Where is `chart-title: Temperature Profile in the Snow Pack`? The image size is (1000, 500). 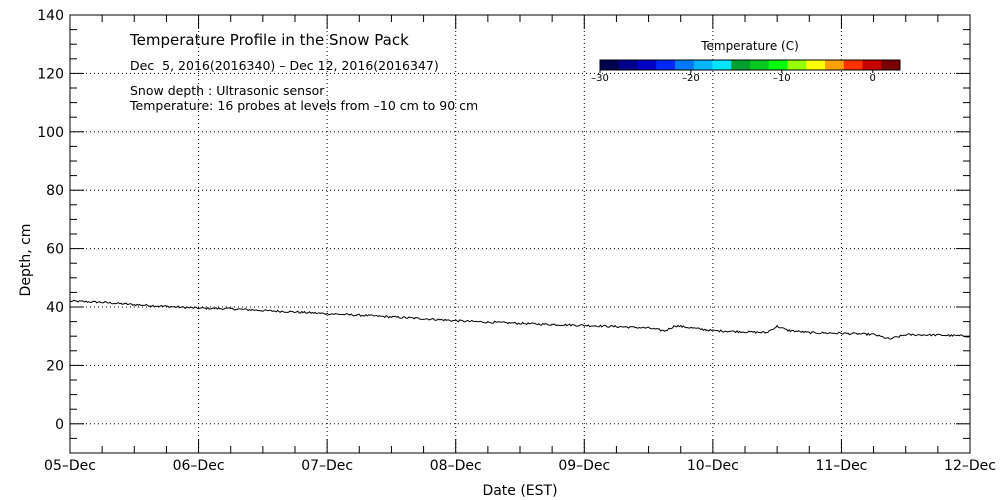 chart-title: Temperature Profile in the Snow Pack is located at coordinates (269, 40).